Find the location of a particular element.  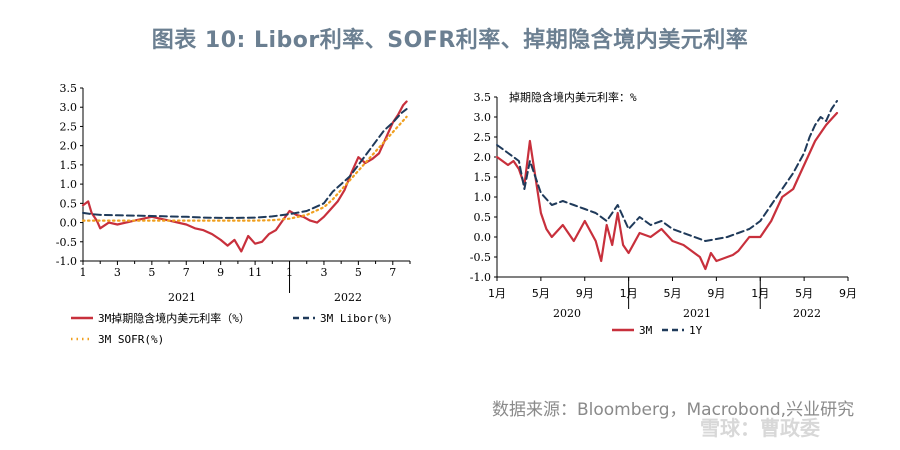

watermark: 雪球：曹政委 is located at coordinates (760, 428).